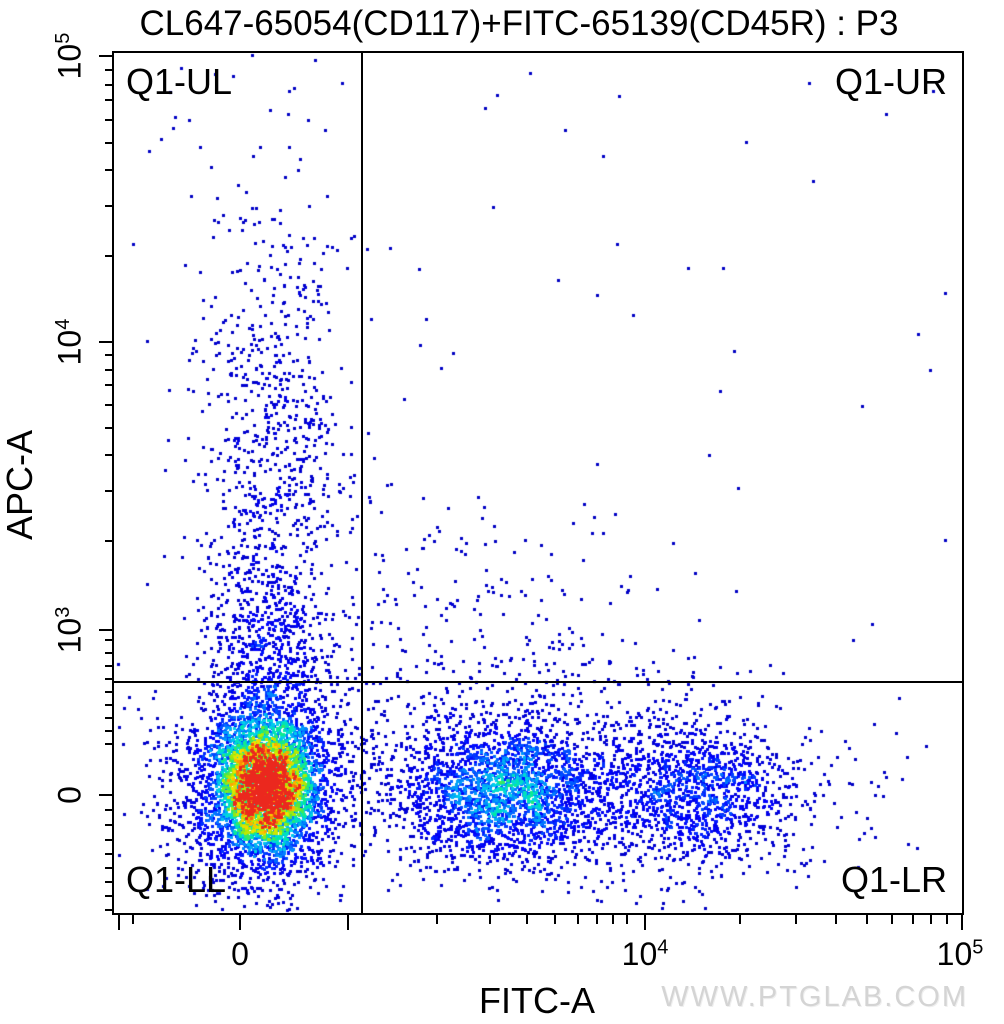 The width and height of the screenshot is (1004, 1024). I want to click on quadrant-gate-horizontal-line, so click(538, 682).